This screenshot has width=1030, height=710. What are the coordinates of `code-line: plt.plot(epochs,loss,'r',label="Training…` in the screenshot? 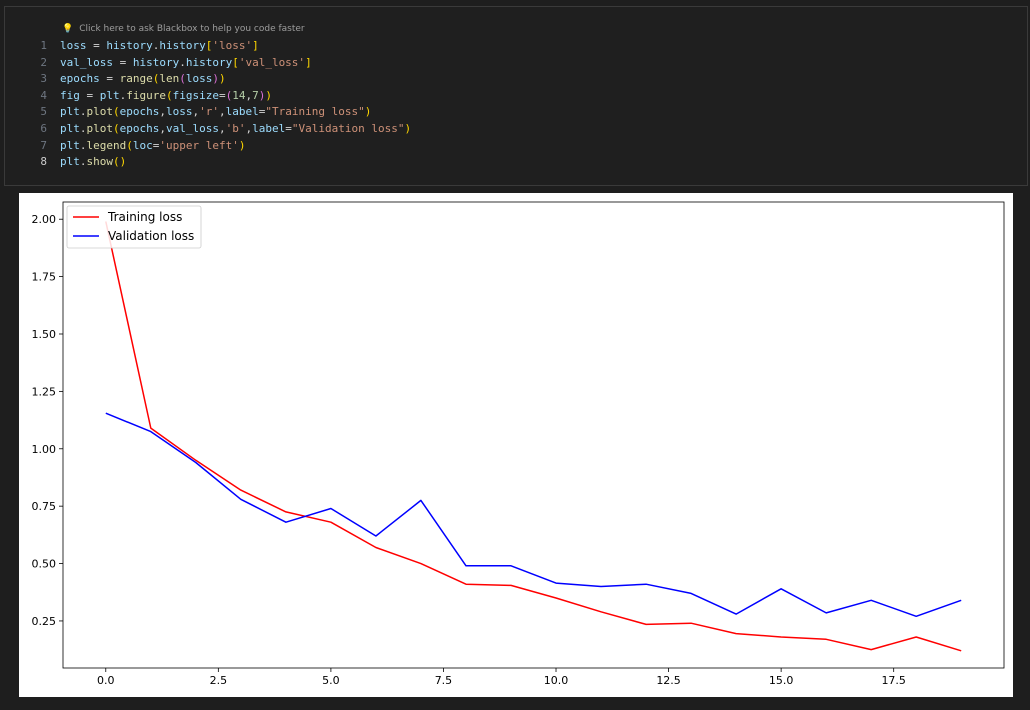 It's located at (215, 112).